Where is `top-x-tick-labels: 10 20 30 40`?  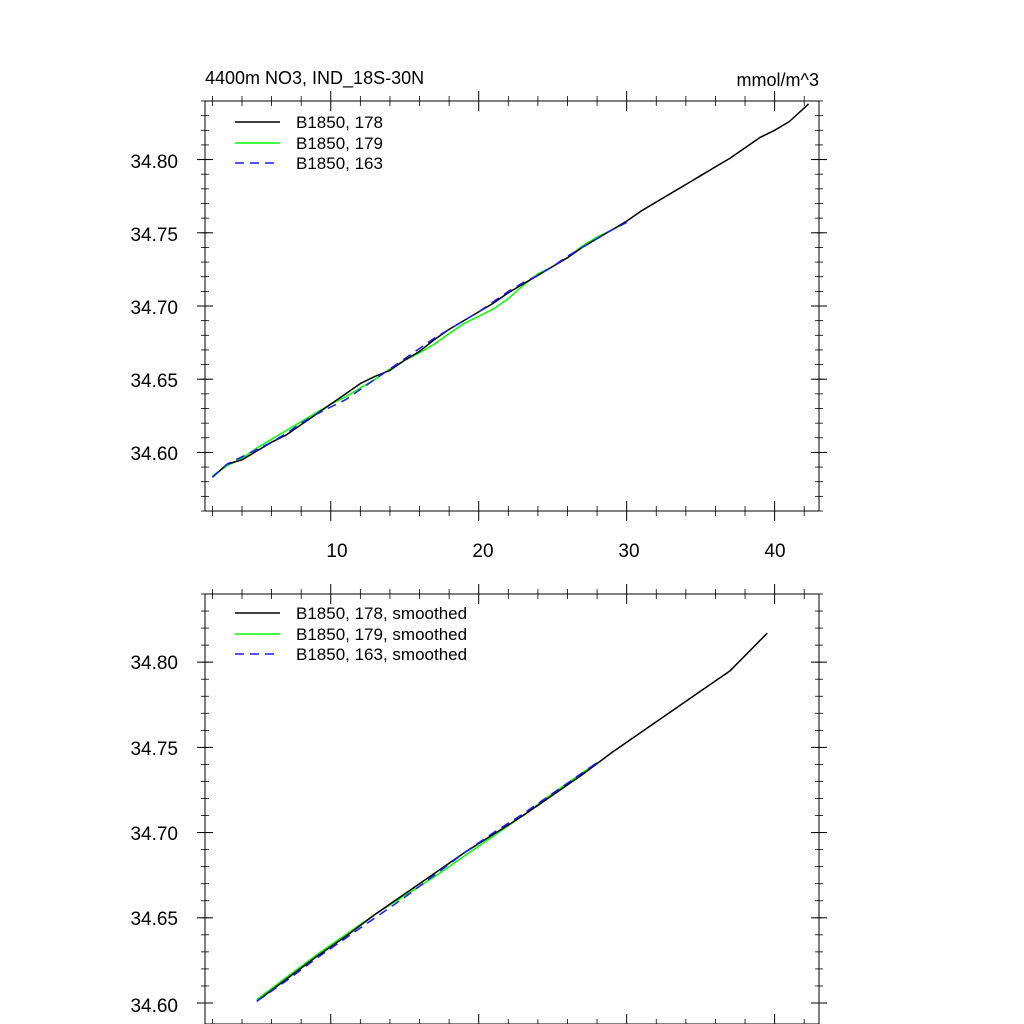
top-x-tick-labels: 10 20 30 40 is located at coordinates (555, 551).